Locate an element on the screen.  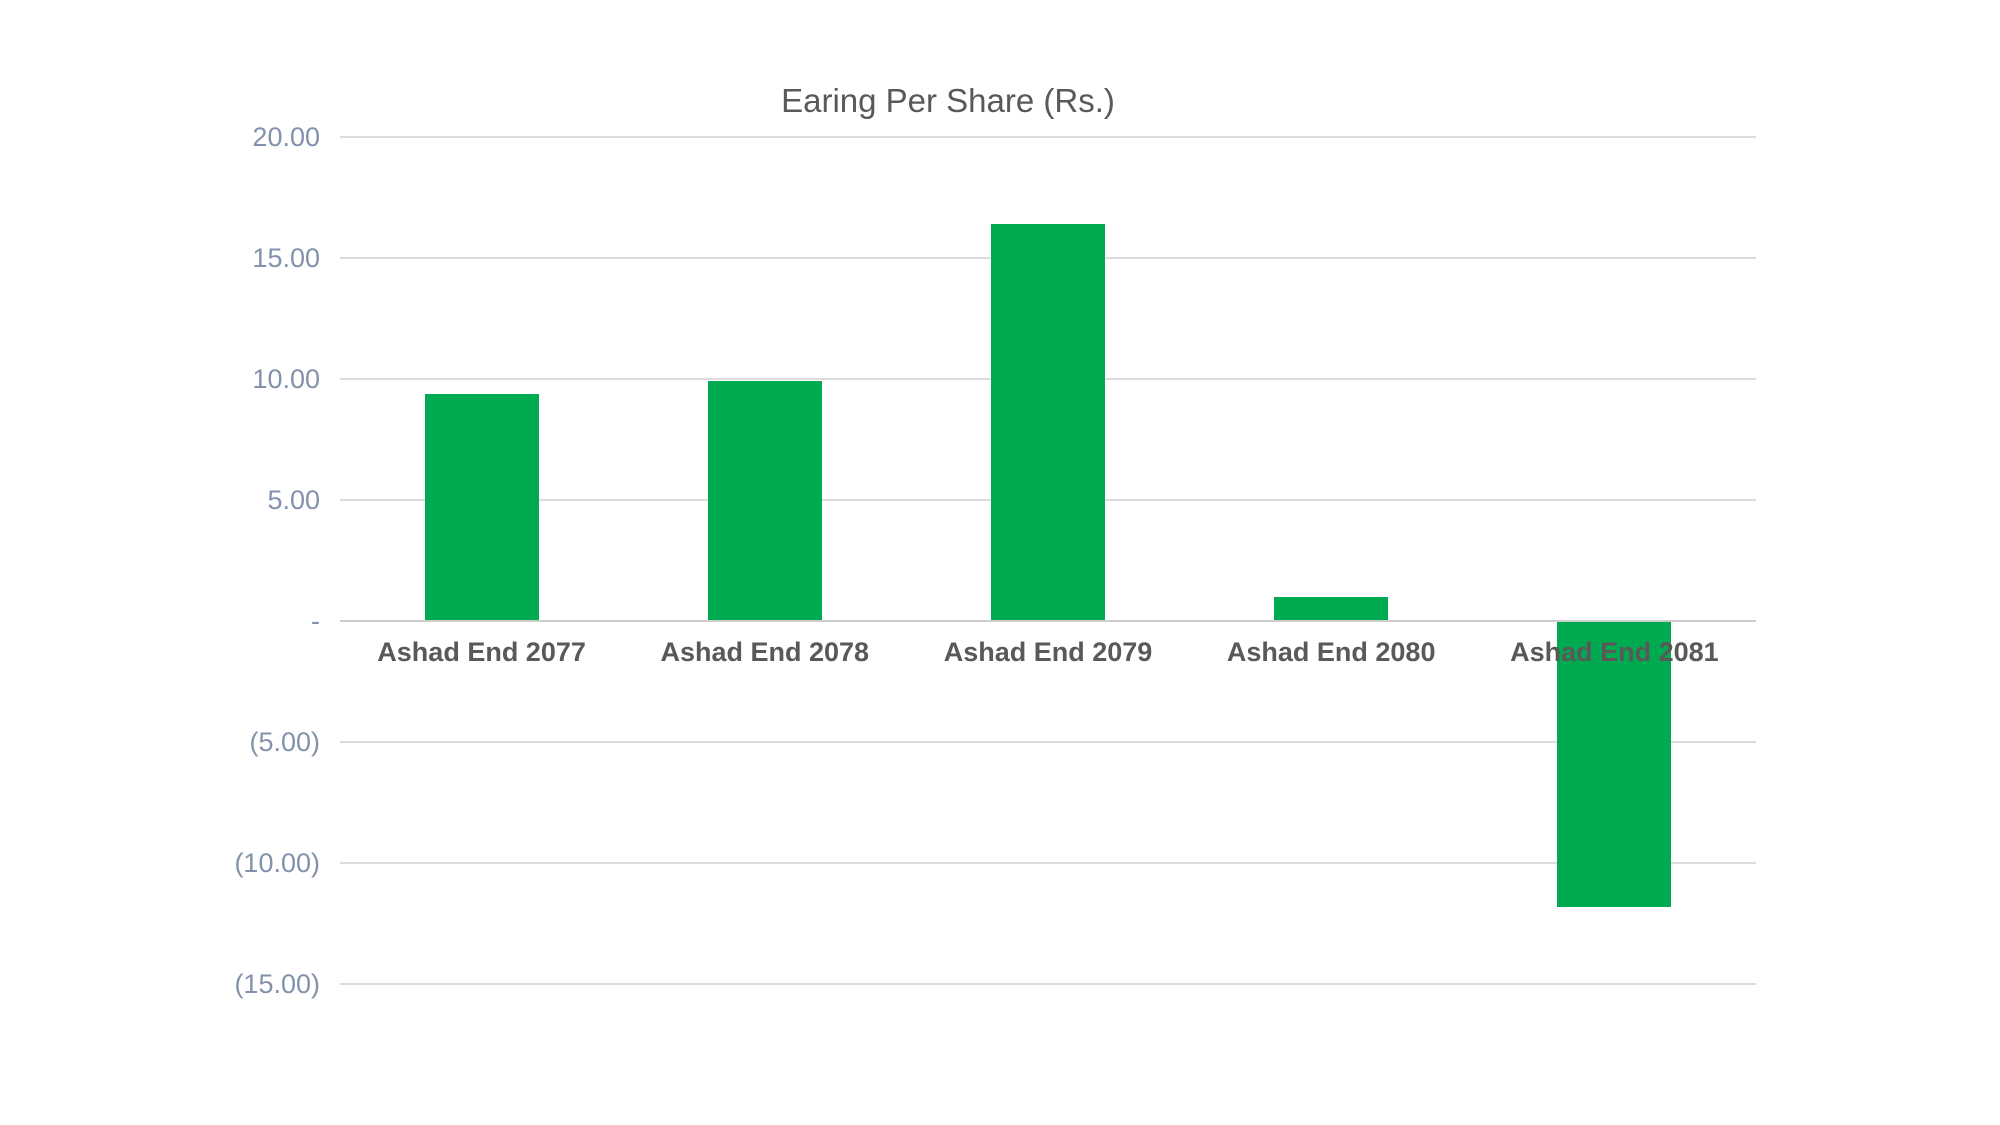
bar-ashad-end-2078 is located at coordinates (764, 501).